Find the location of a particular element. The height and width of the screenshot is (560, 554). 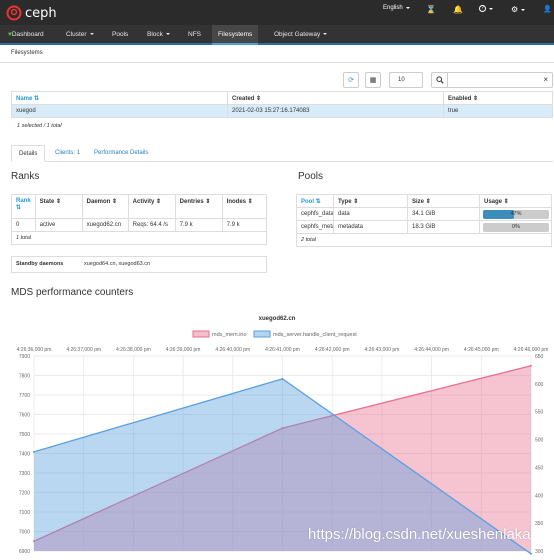

column-header-rank: Rank ⇅ is located at coordinates (23, 206).